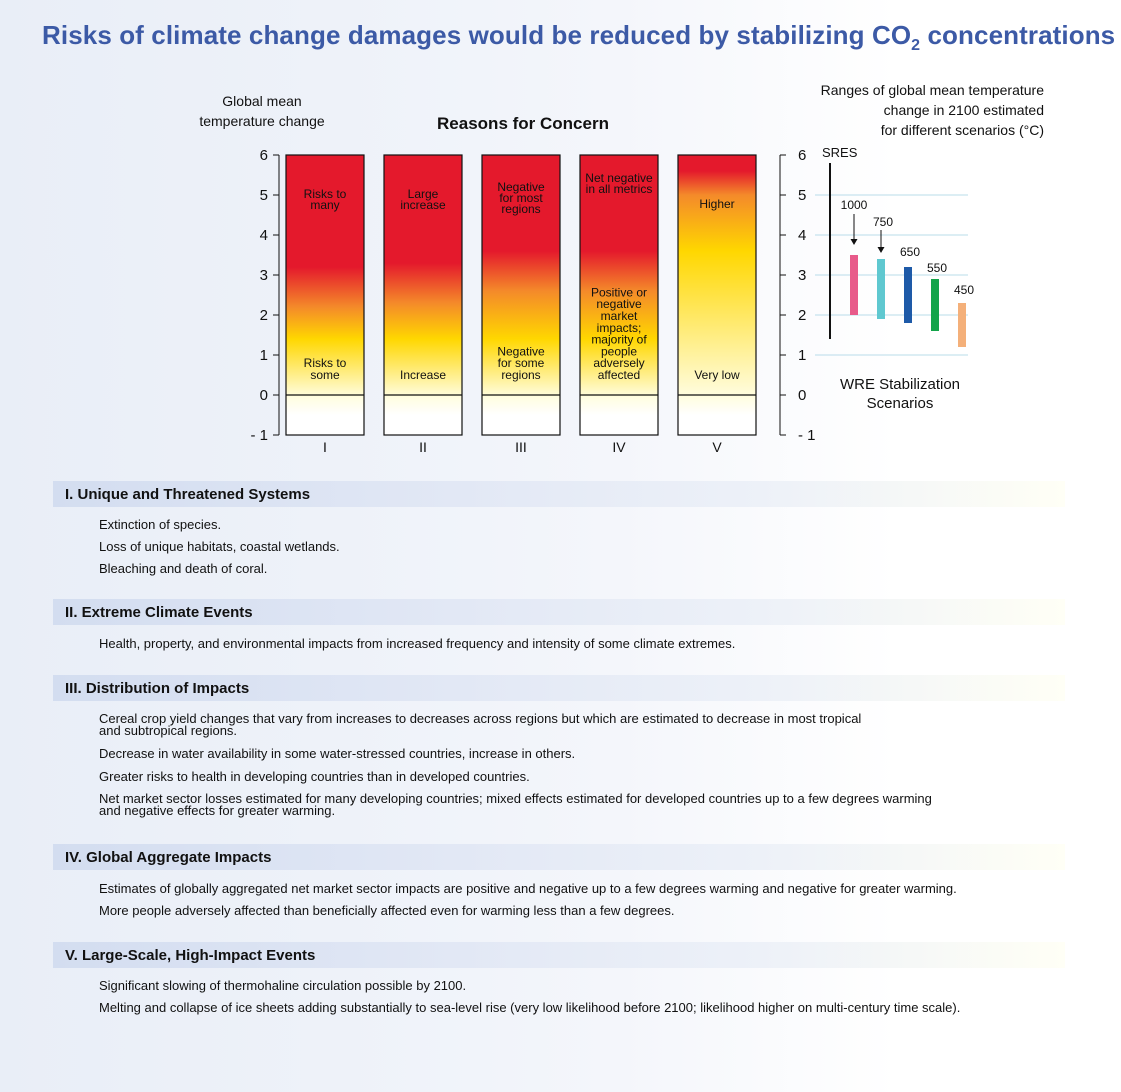  I want to click on section-item: Extinction of species., so click(574, 524).